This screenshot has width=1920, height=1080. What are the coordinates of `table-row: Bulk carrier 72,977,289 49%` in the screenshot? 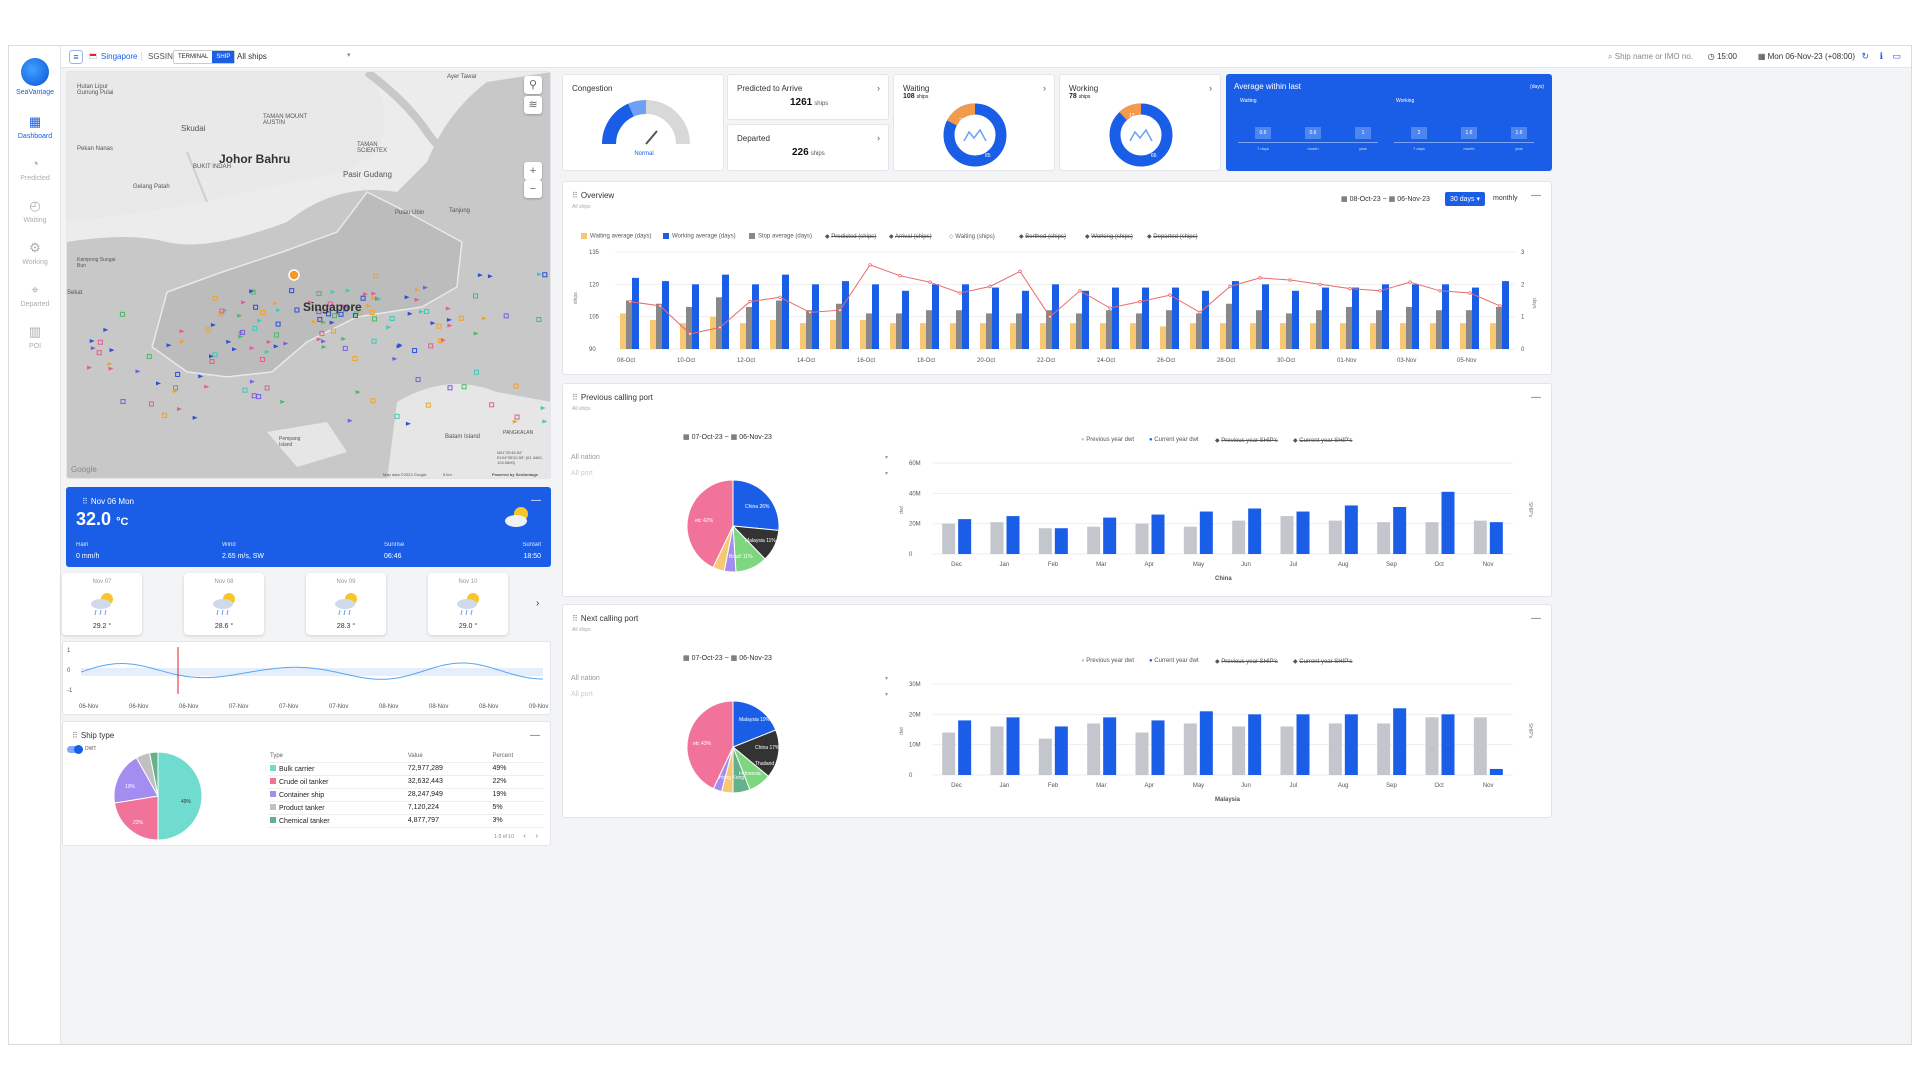 It's located at (406, 769).